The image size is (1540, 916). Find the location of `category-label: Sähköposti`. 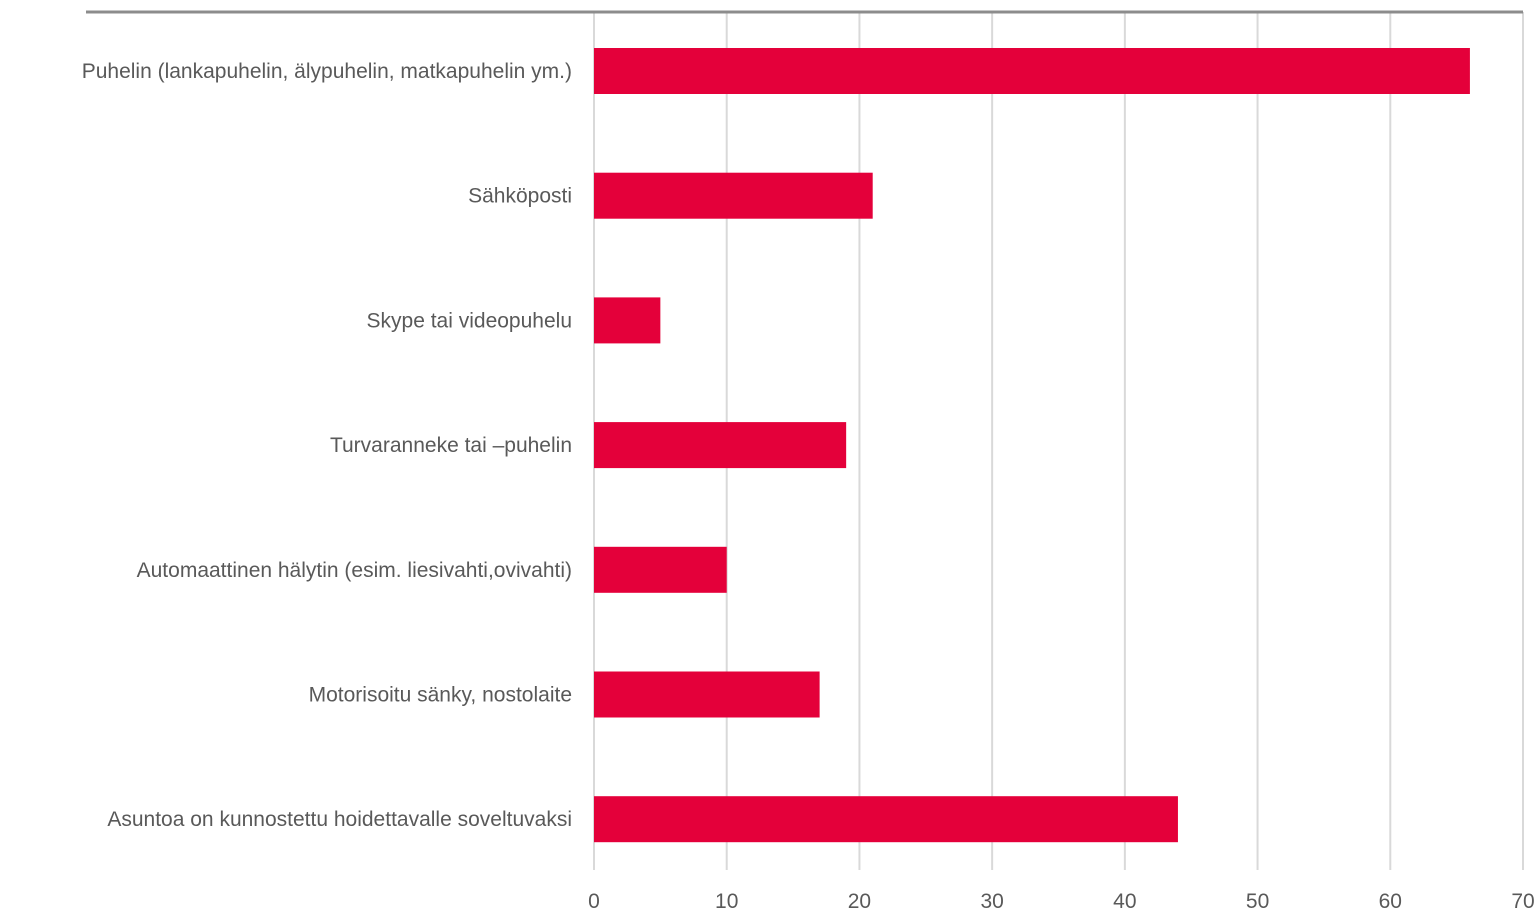

category-label: Sähköposti is located at coordinates (520, 196).